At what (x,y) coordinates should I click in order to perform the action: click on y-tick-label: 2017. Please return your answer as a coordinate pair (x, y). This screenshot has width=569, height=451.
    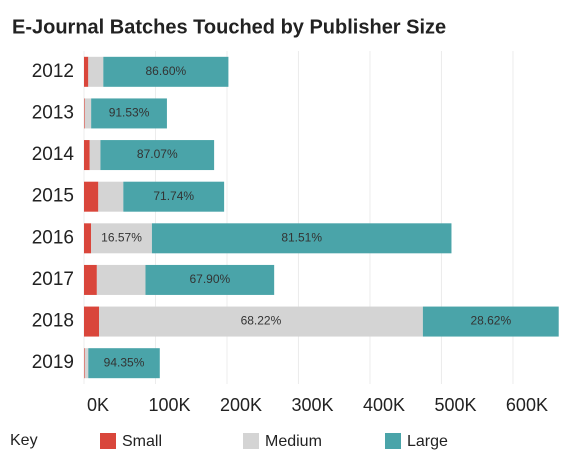
    Looking at the image, I should click on (53, 279).